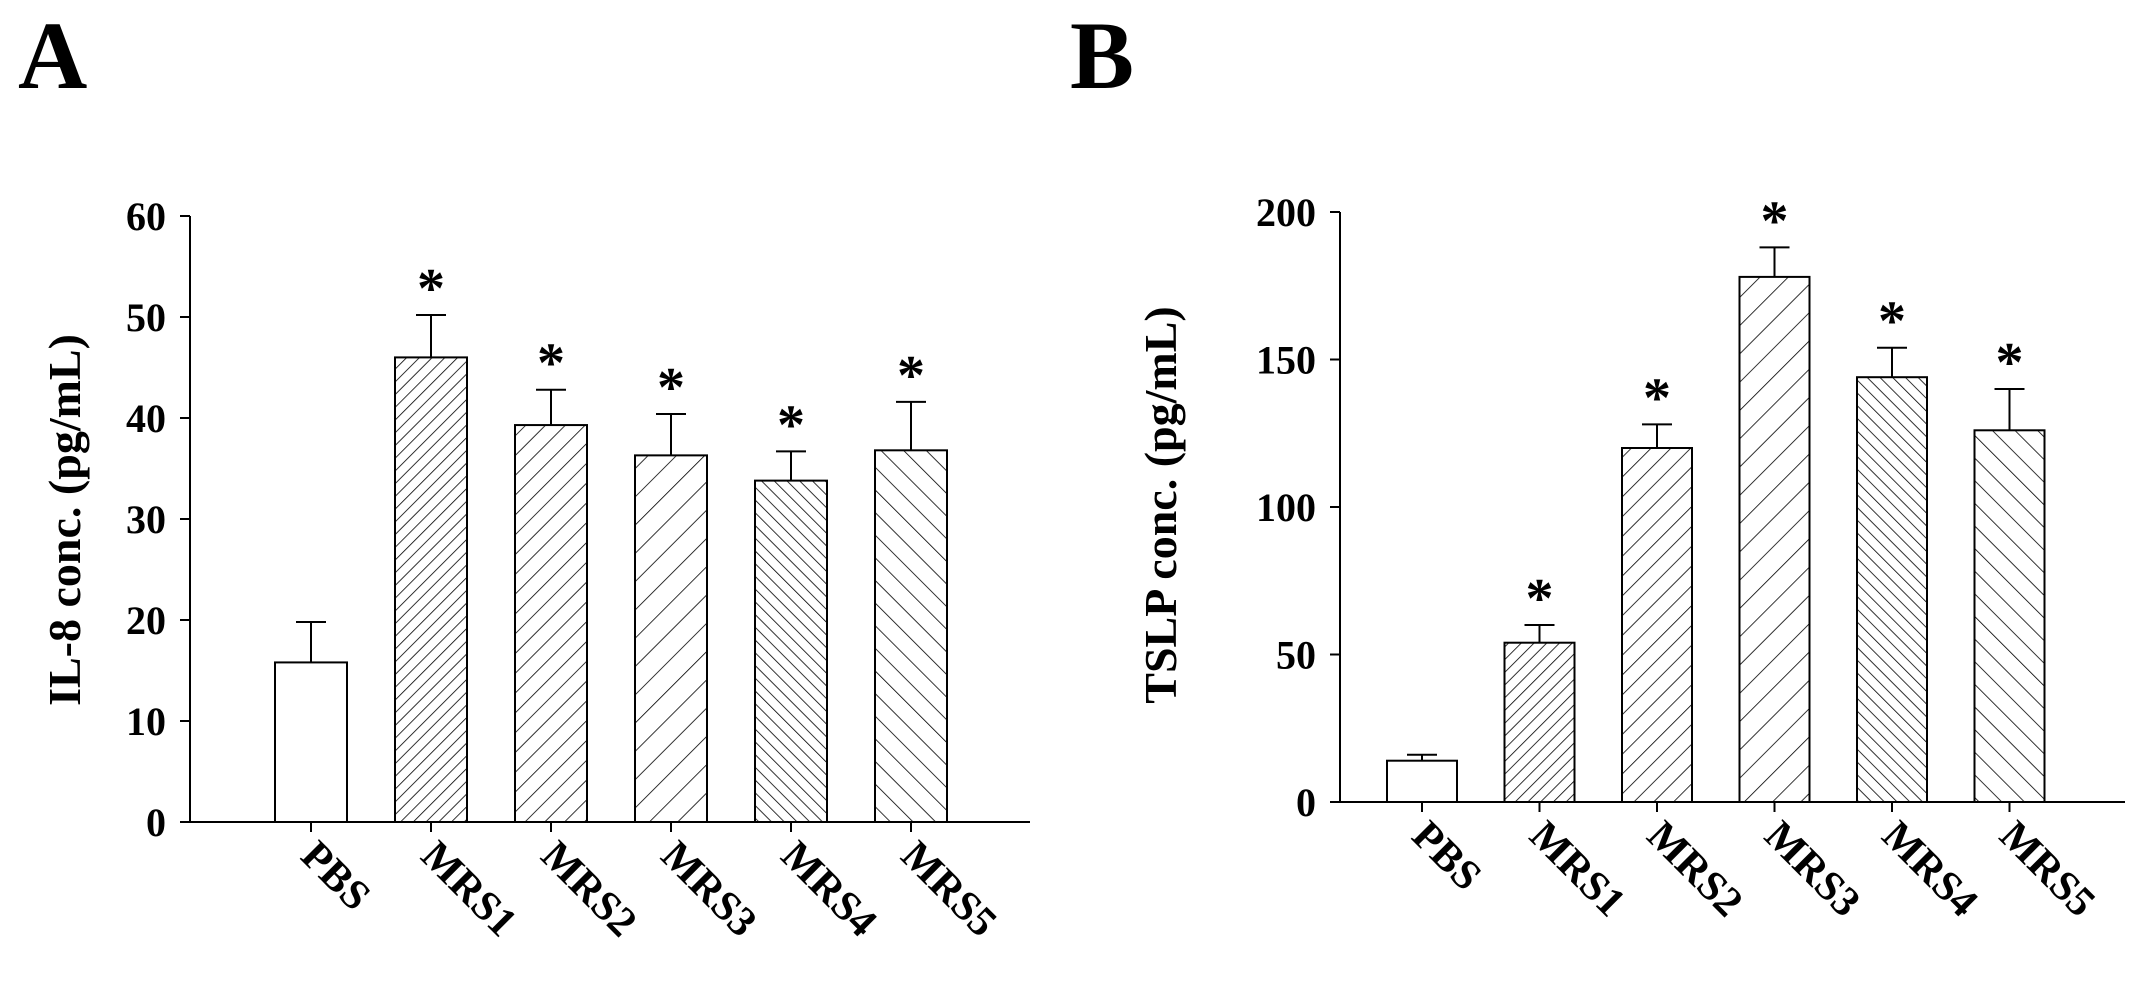  What do you see at coordinates (146, 620) in the screenshot?
I see `y-tick-label: 20` at bounding box center [146, 620].